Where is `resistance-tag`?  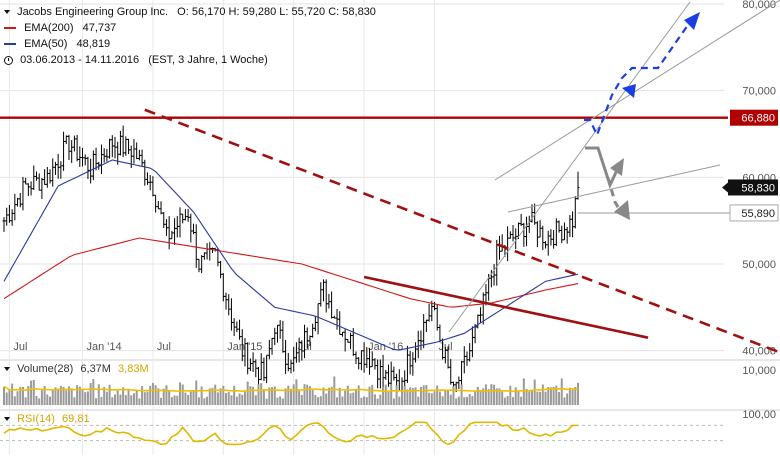 resistance-tag is located at coordinates (754, 117).